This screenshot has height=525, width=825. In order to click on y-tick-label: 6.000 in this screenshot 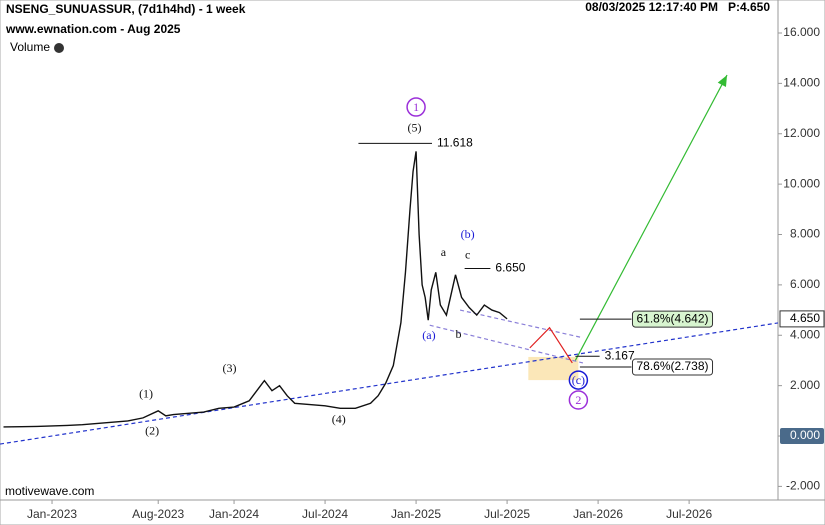, I will do `click(805, 284)`.